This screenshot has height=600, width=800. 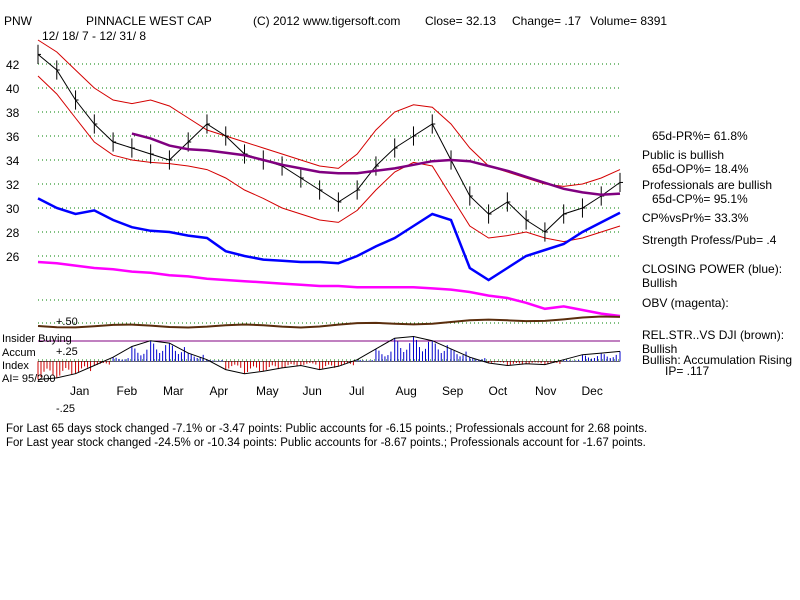 What do you see at coordinates (29, 379) in the screenshot?
I see `ai-value: AI= 95/200` at bounding box center [29, 379].